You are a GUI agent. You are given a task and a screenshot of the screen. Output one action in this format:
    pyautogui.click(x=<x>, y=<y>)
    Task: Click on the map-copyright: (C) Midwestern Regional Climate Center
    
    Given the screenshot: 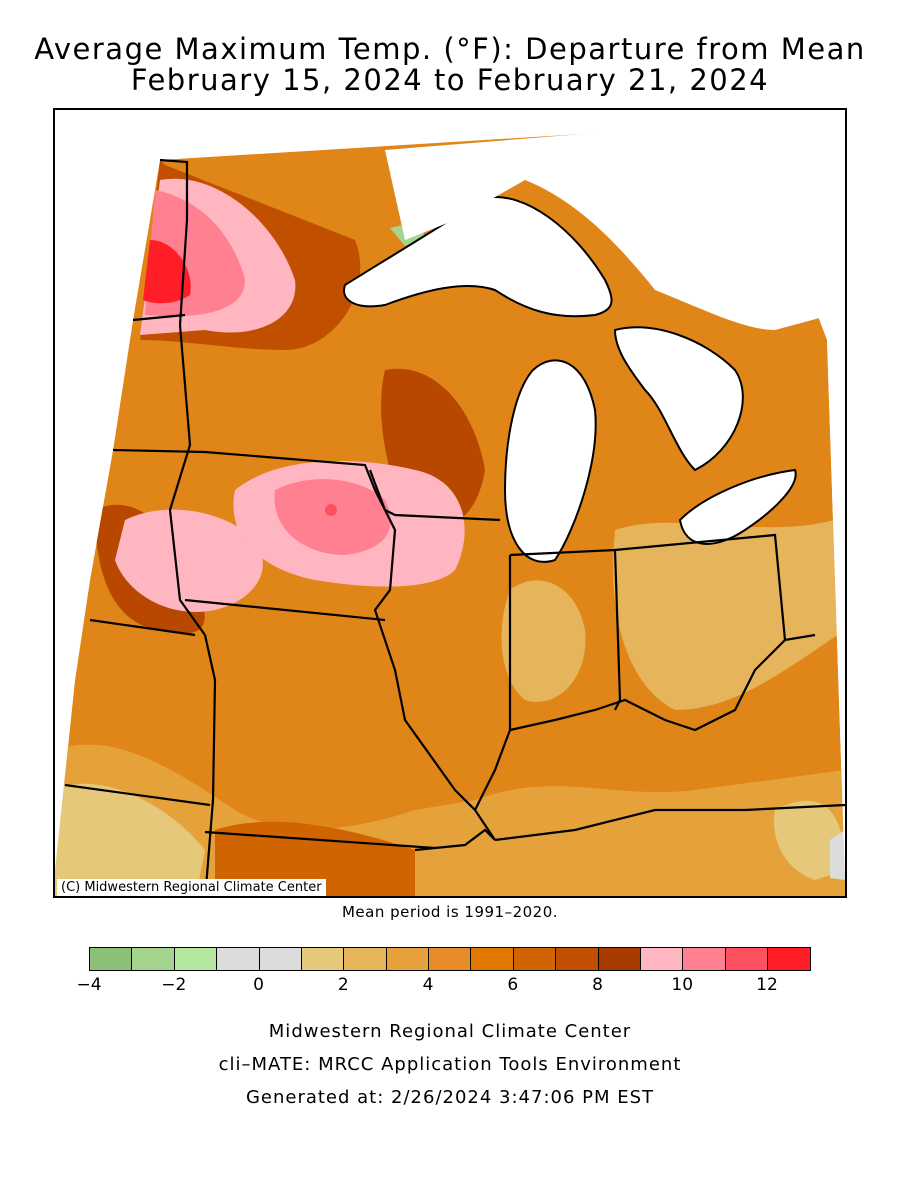 What is the action you would take?
    pyautogui.click(x=191, y=887)
    